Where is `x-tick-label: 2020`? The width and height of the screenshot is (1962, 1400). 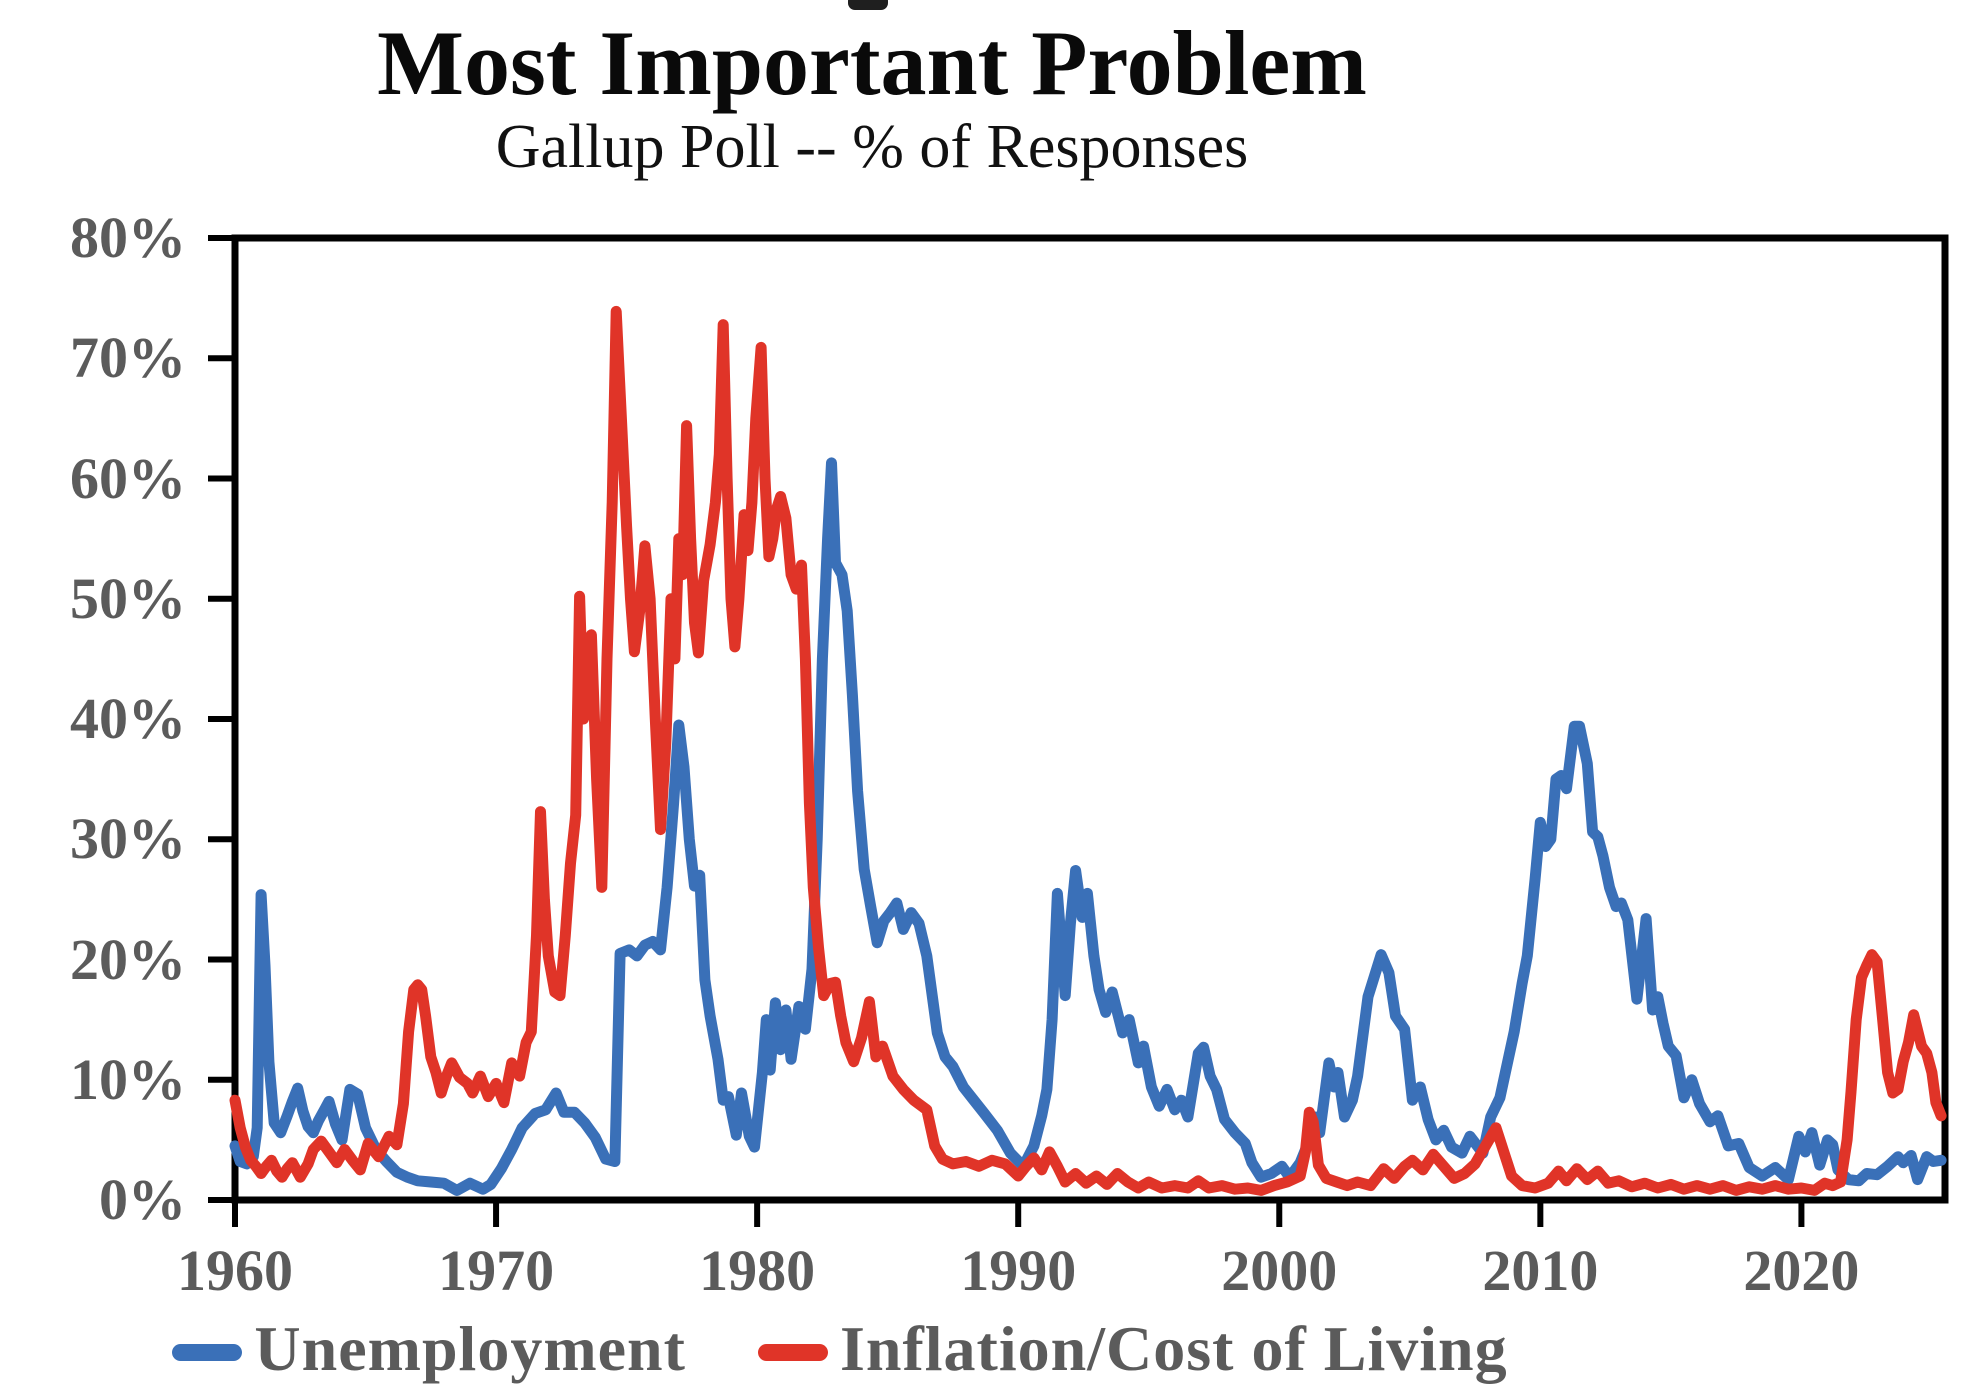
x-tick-label: 2020 is located at coordinates (1801, 1270).